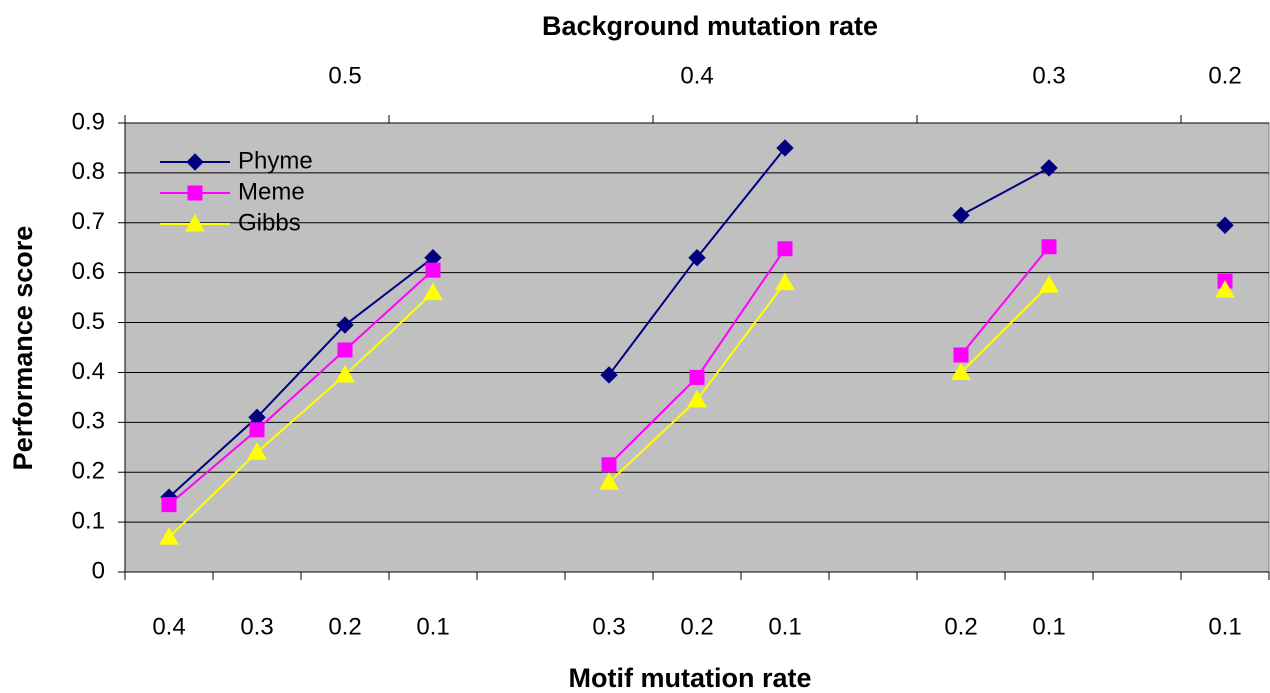  What do you see at coordinates (88, 421) in the screenshot?
I see `y-tick-label: 0.3` at bounding box center [88, 421].